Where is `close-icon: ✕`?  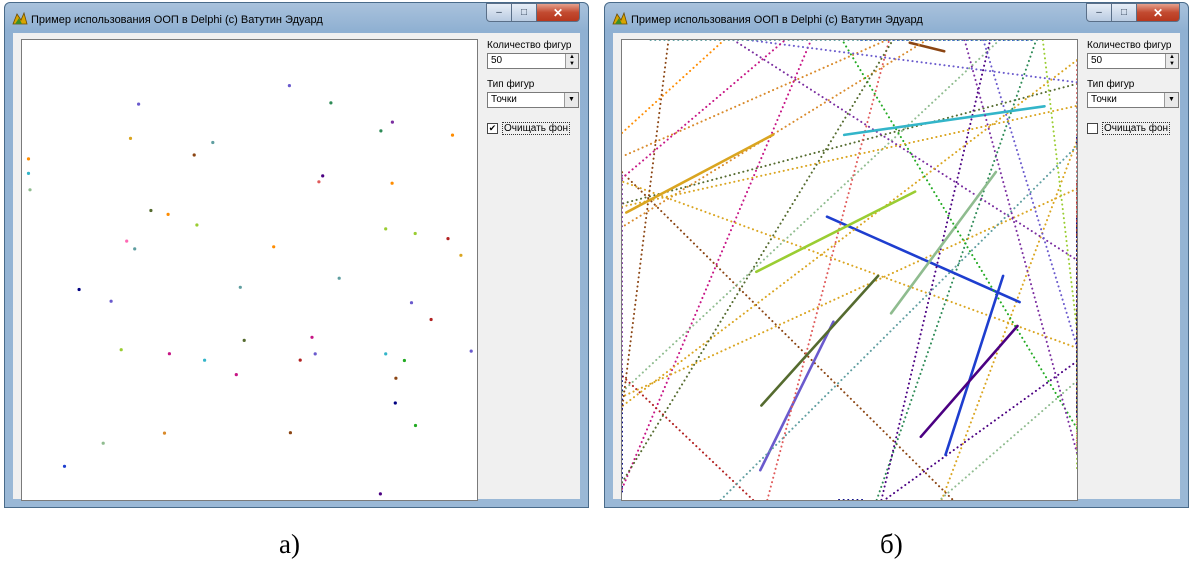 close-icon: ✕ is located at coordinates (1158, 12).